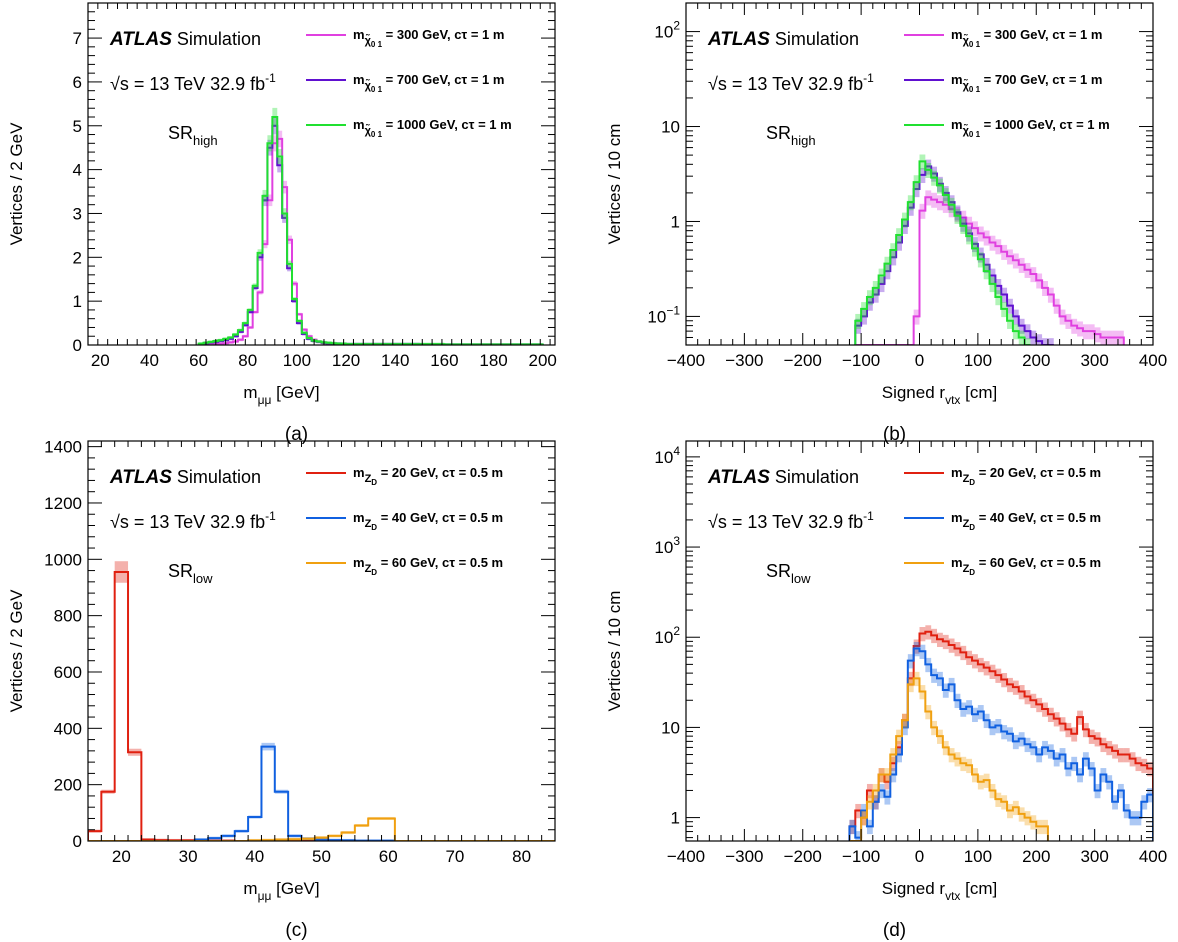 The image size is (1178, 942). What do you see at coordinates (1153, 856) in the screenshot?
I see `panel-d-x-tick-label: 400` at bounding box center [1153, 856].